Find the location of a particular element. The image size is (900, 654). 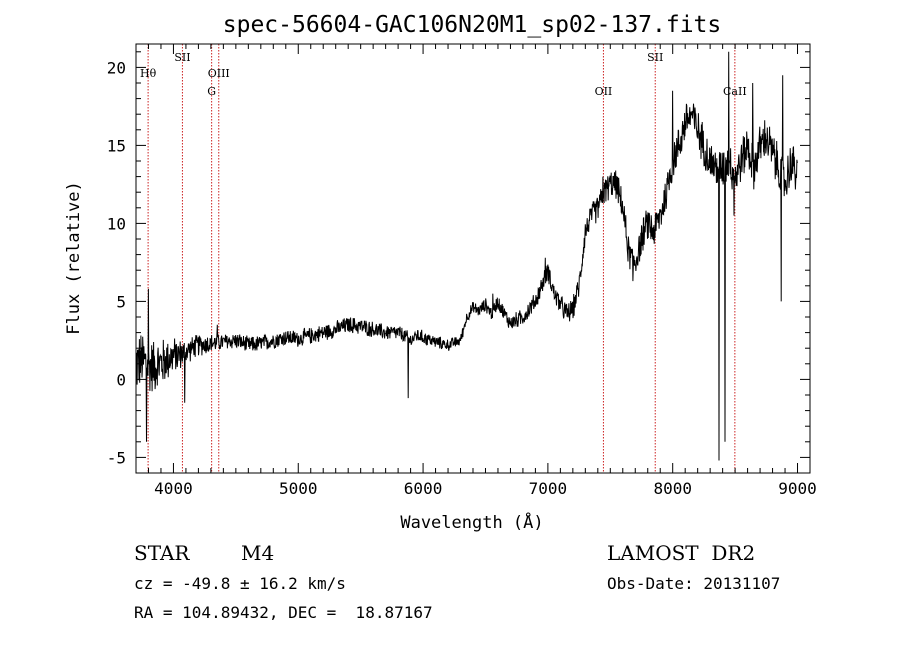

y-tick-label: 20 is located at coordinates (116, 67).